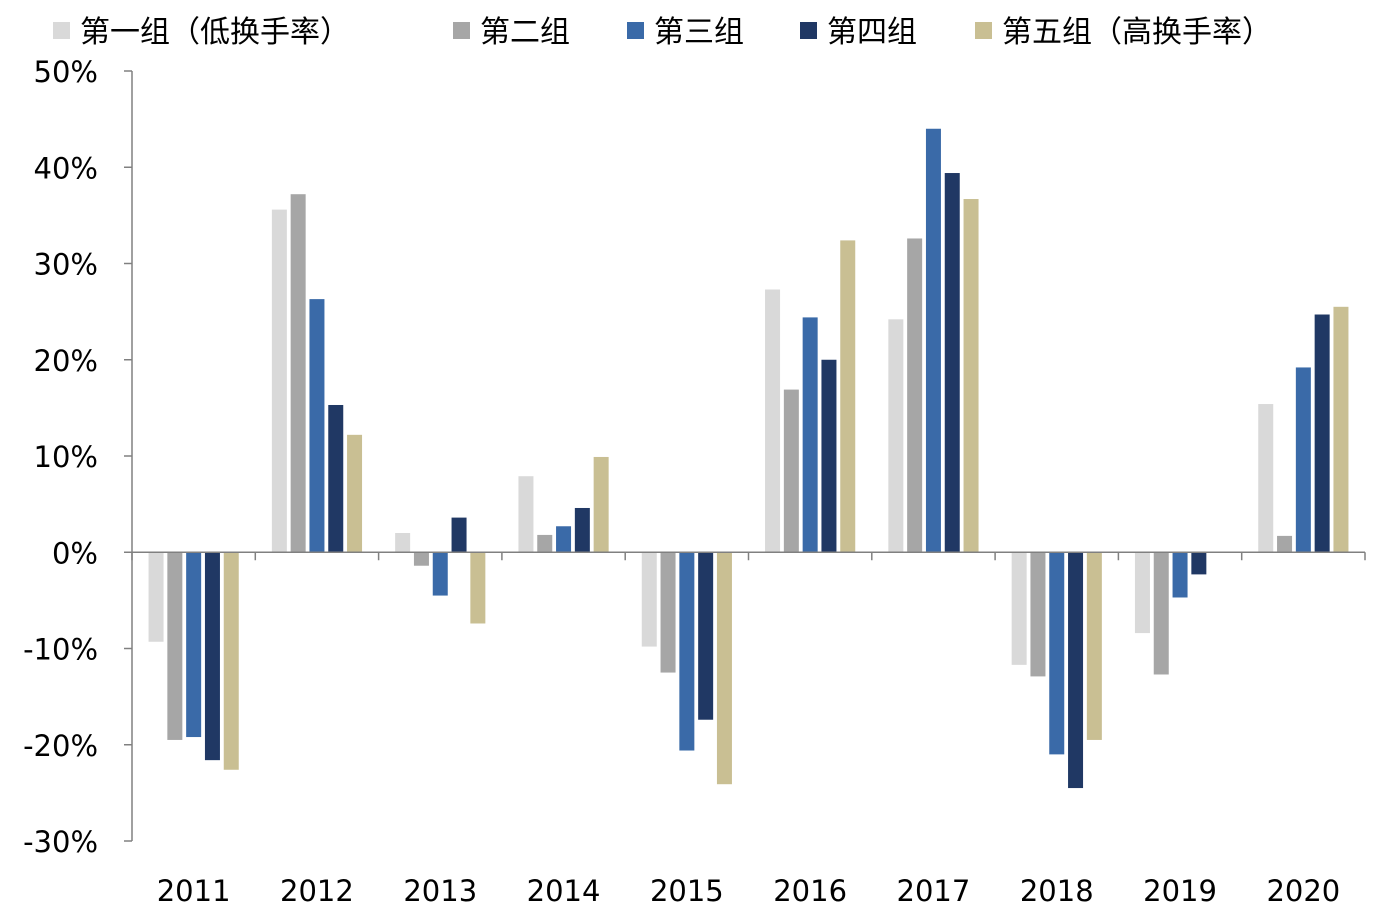 The image size is (1383, 918). Describe the element at coordinates (317, 891) in the screenshot. I see `x-tick-label: 2012` at that location.